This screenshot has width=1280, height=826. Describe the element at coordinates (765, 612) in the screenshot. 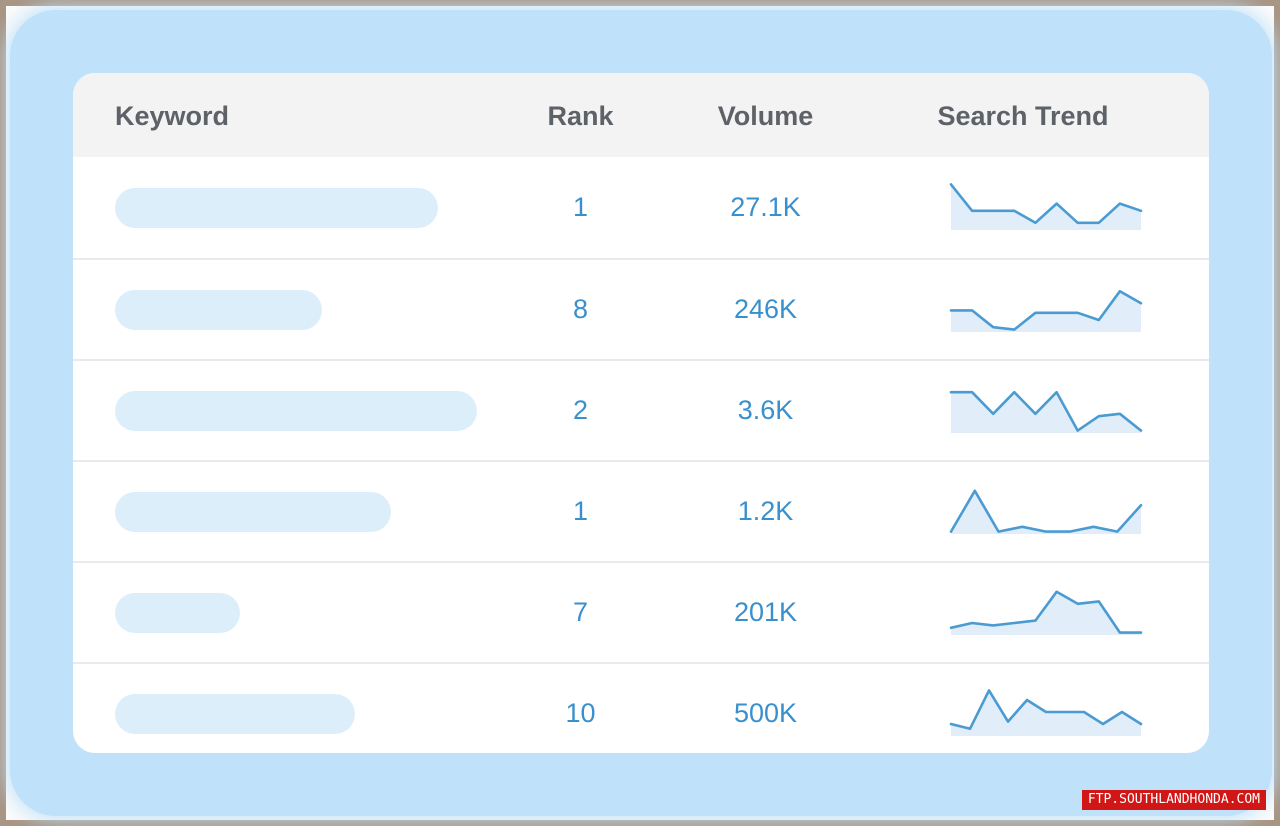

I see `volume-value: 201K` at that location.